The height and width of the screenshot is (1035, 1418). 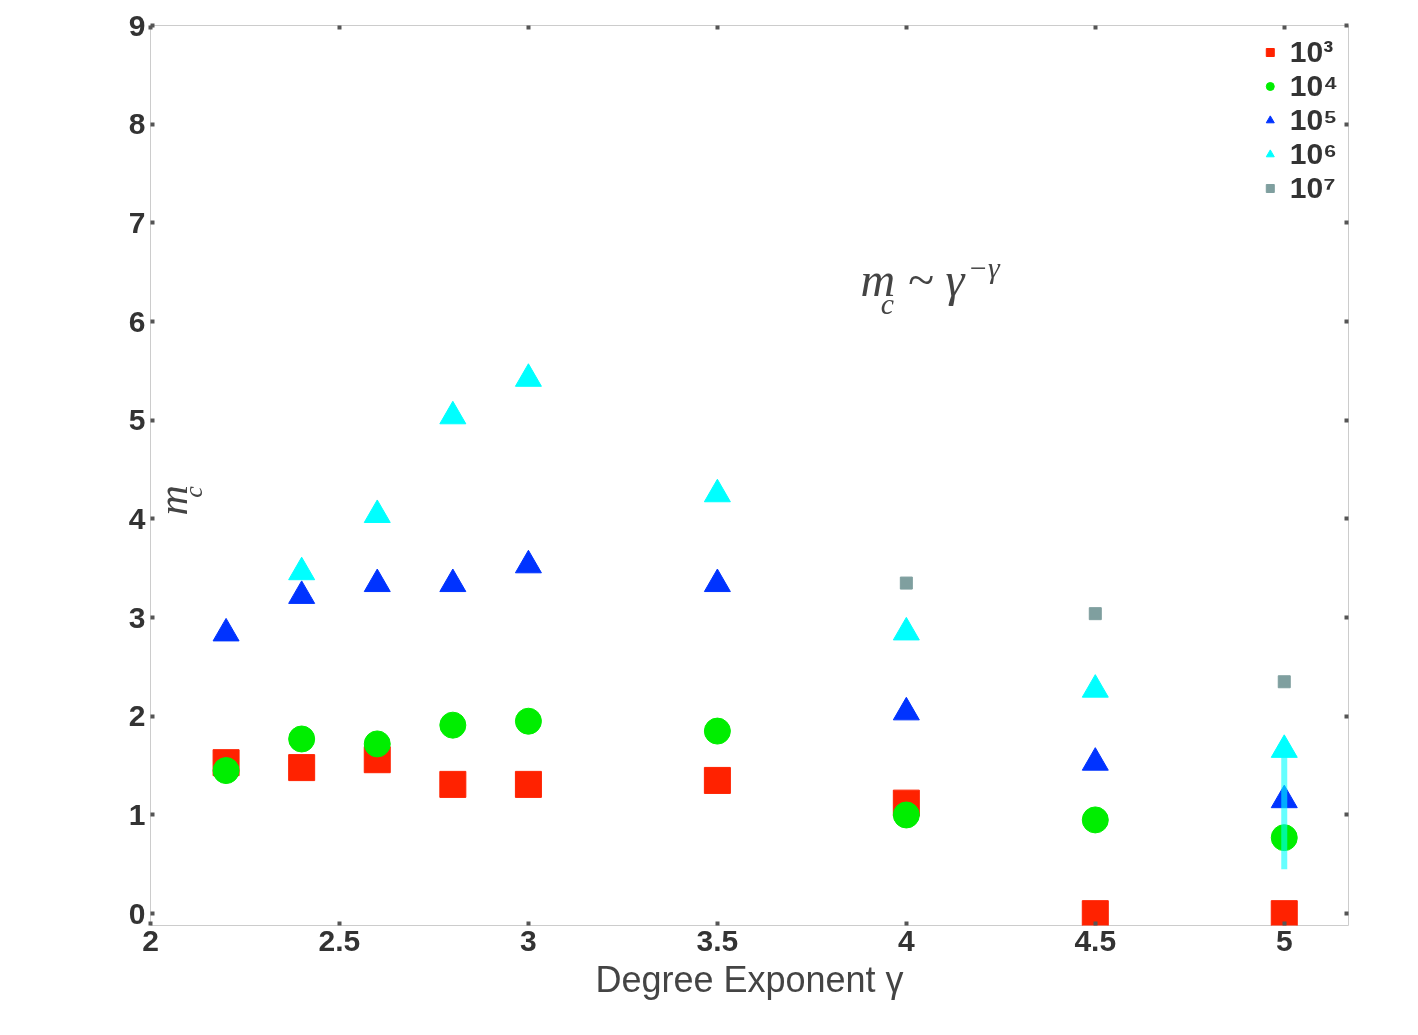 I want to click on legend-label: 10³, so click(x=1311, y=52).